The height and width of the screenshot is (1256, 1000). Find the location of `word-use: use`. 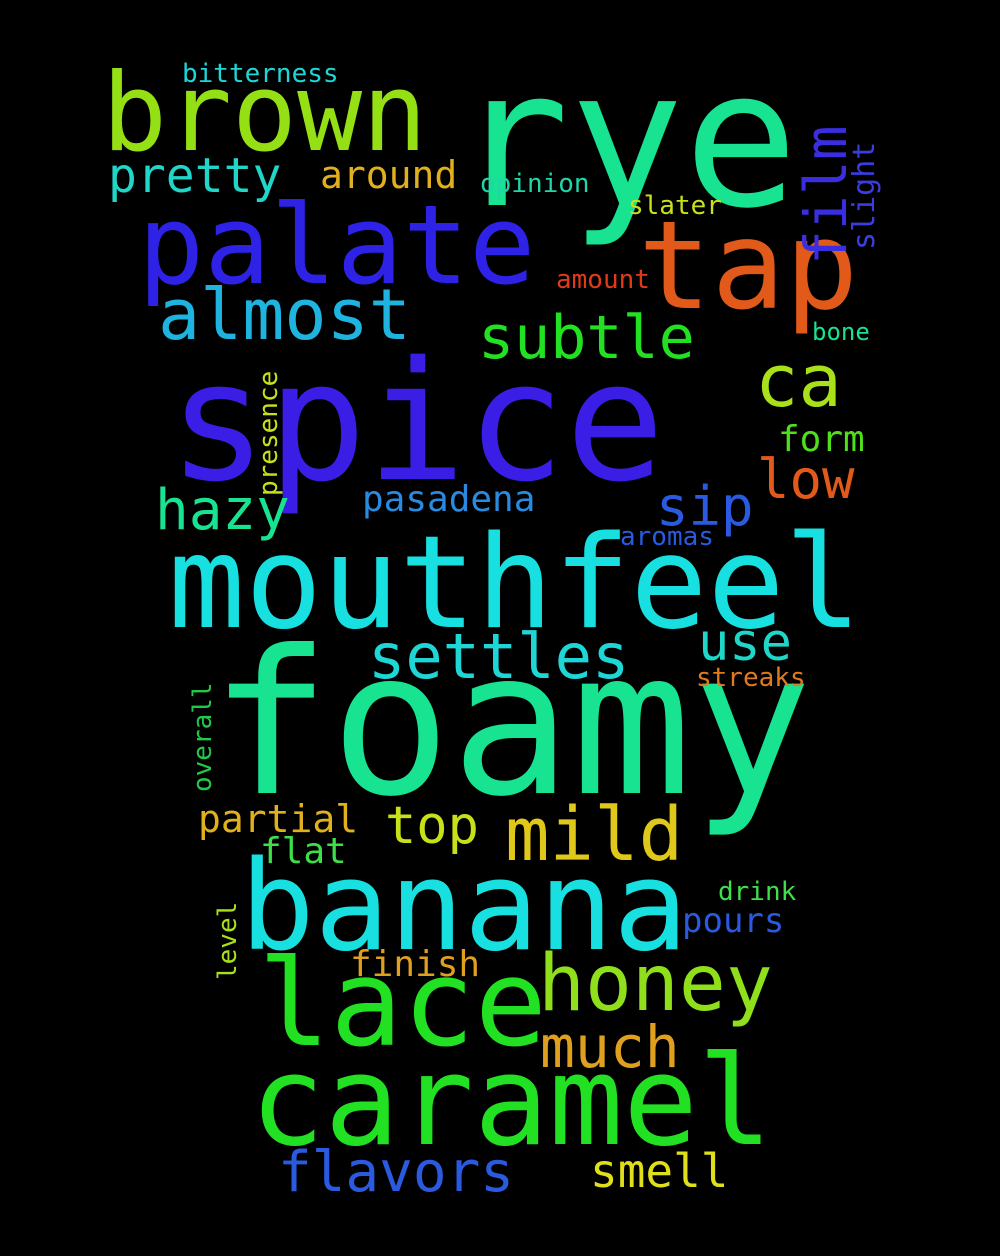

word-use: use is located at coordinates (745, 643).